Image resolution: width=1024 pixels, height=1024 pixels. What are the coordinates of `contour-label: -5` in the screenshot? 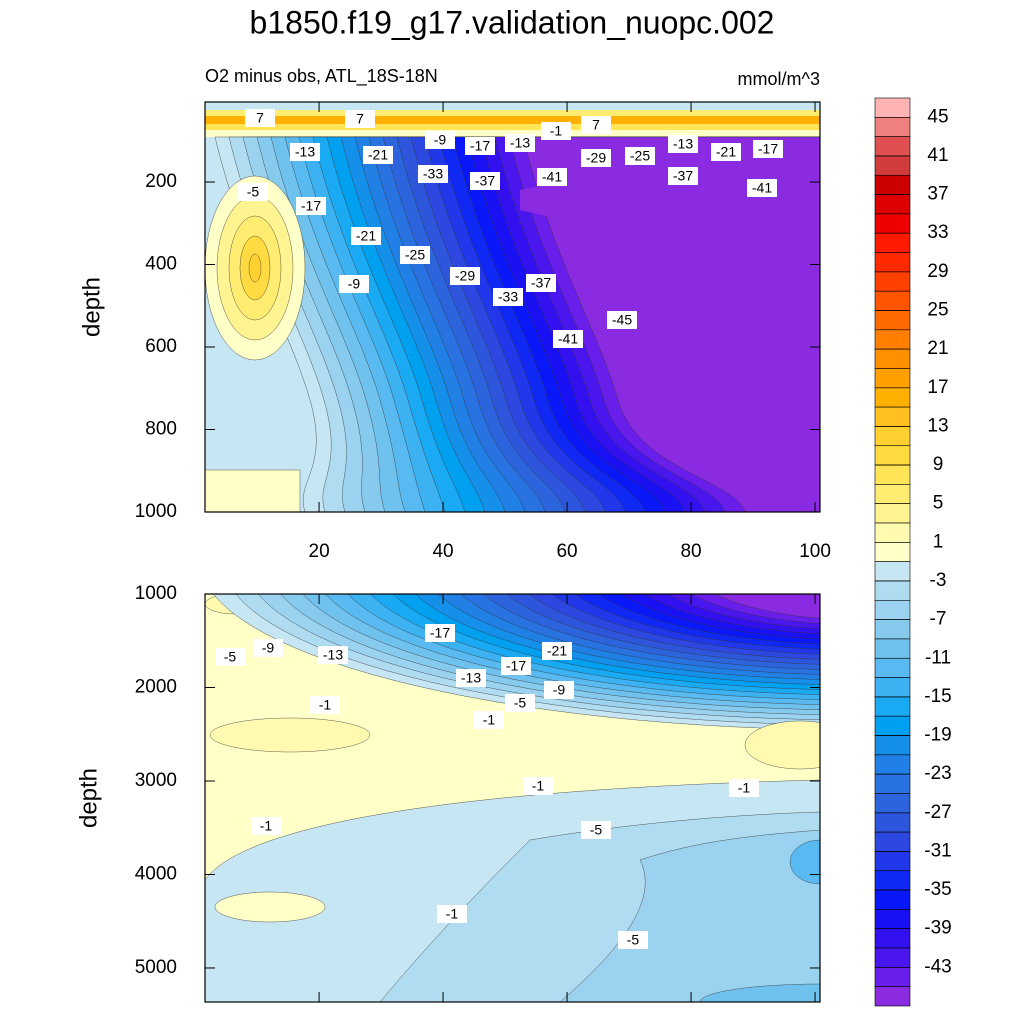 It's located at (230, 657).